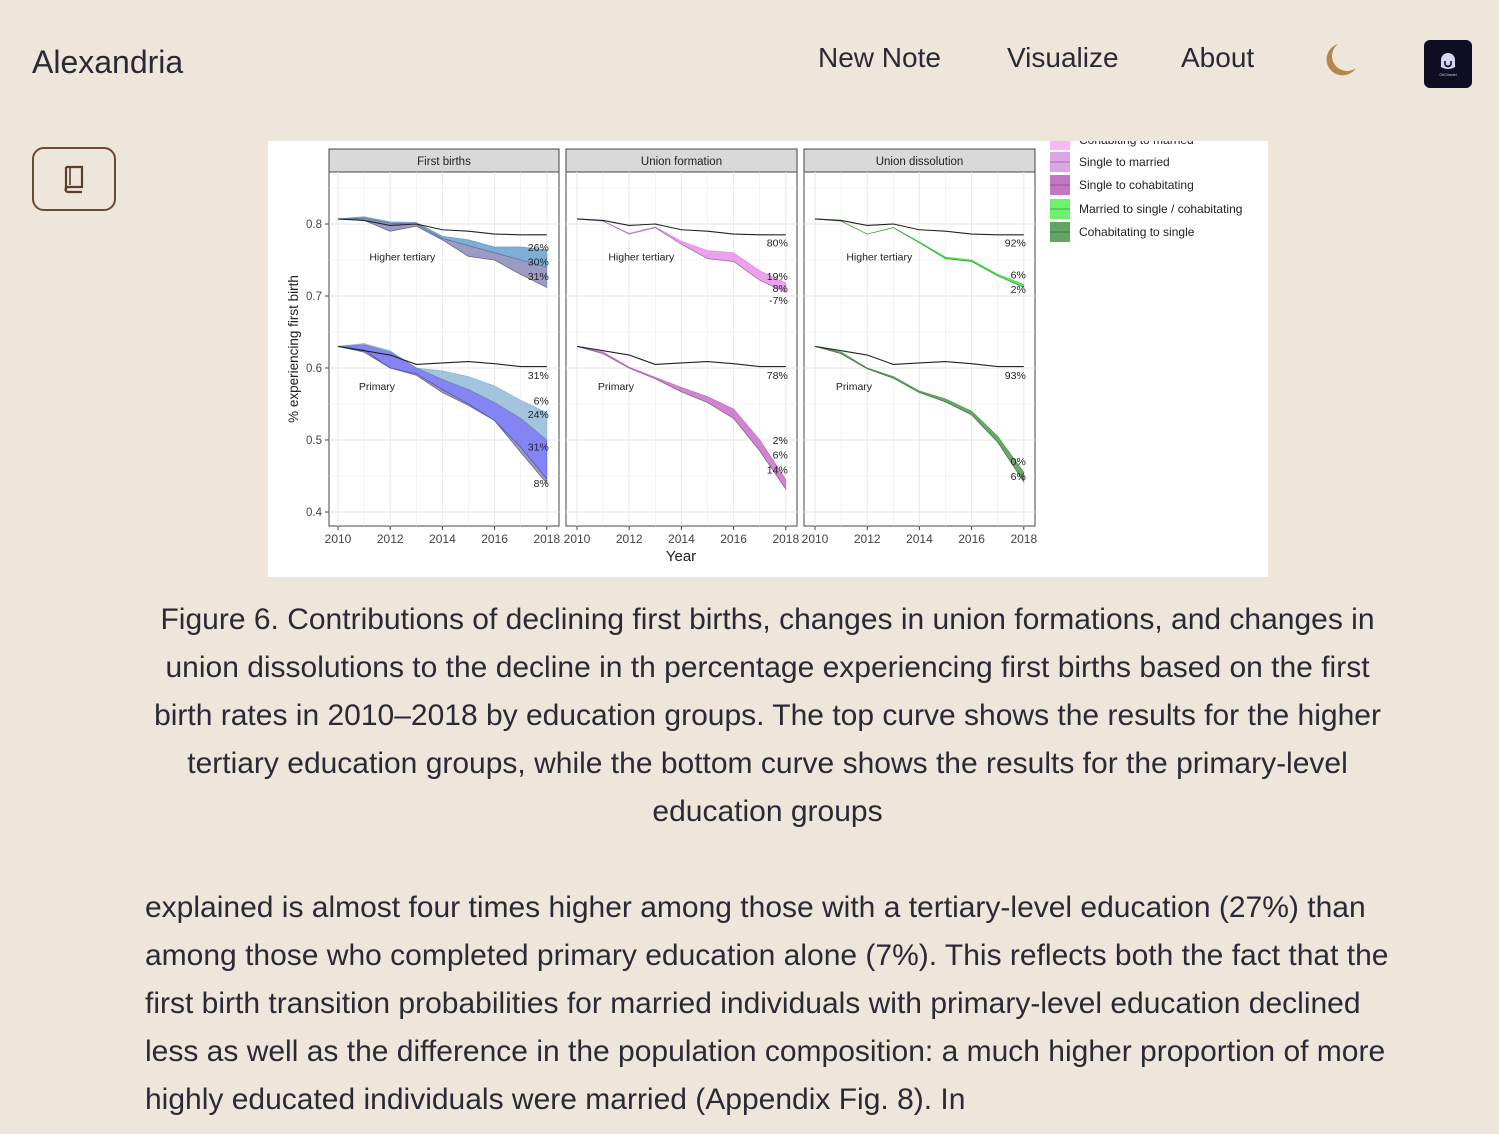  Describe the element at coordinates (538, 262) in the screenshot. I see `end-label: 30%` at that location.